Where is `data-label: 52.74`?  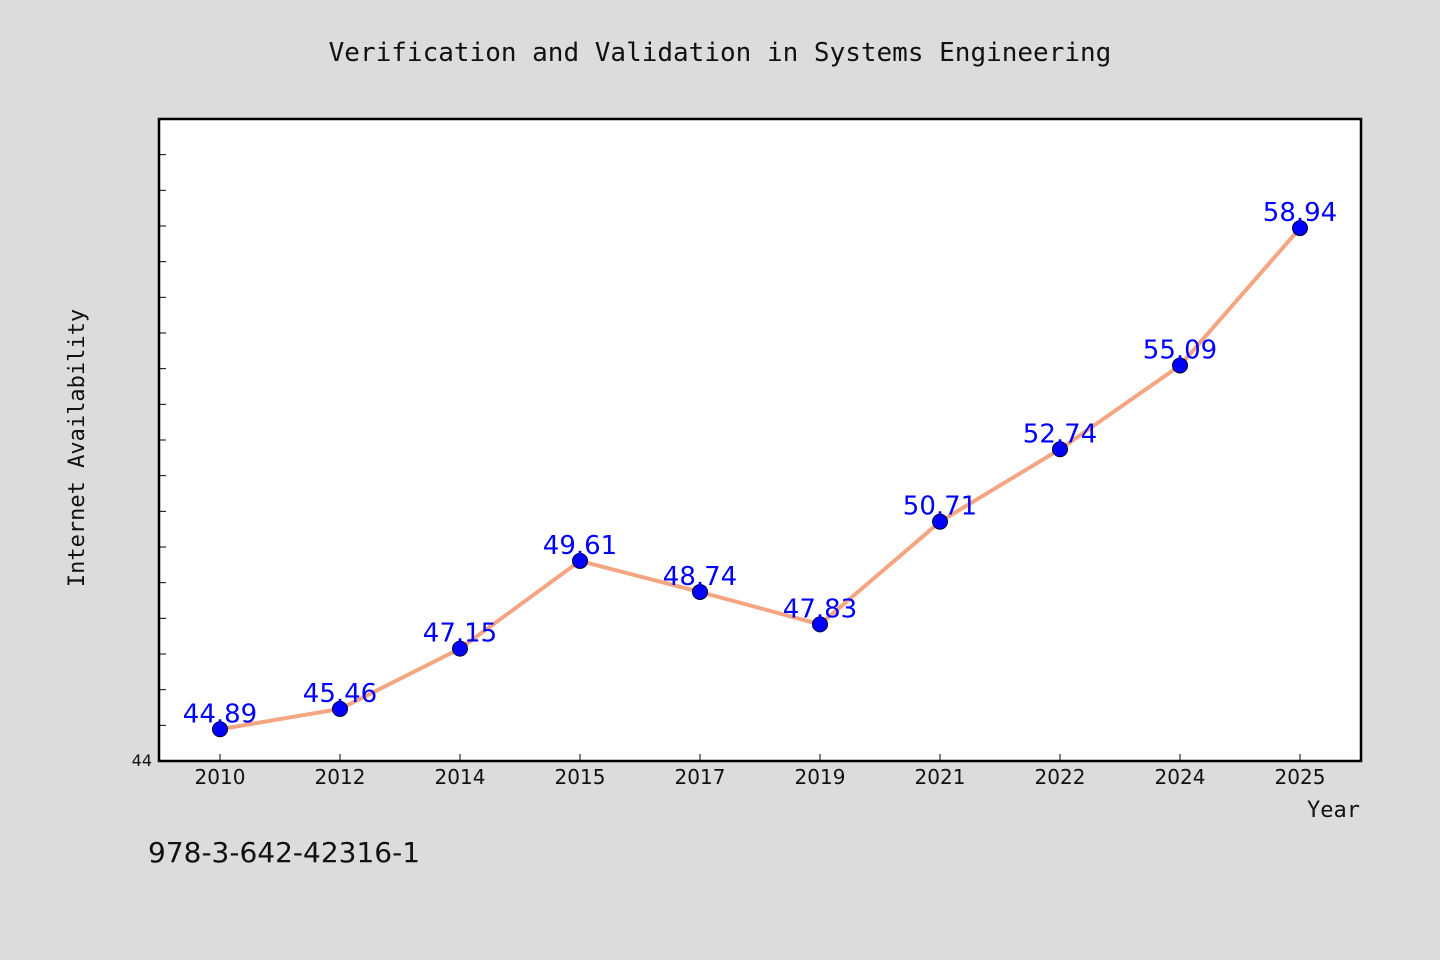 data-label: 52.74 is located at coordinates (1060, 434).